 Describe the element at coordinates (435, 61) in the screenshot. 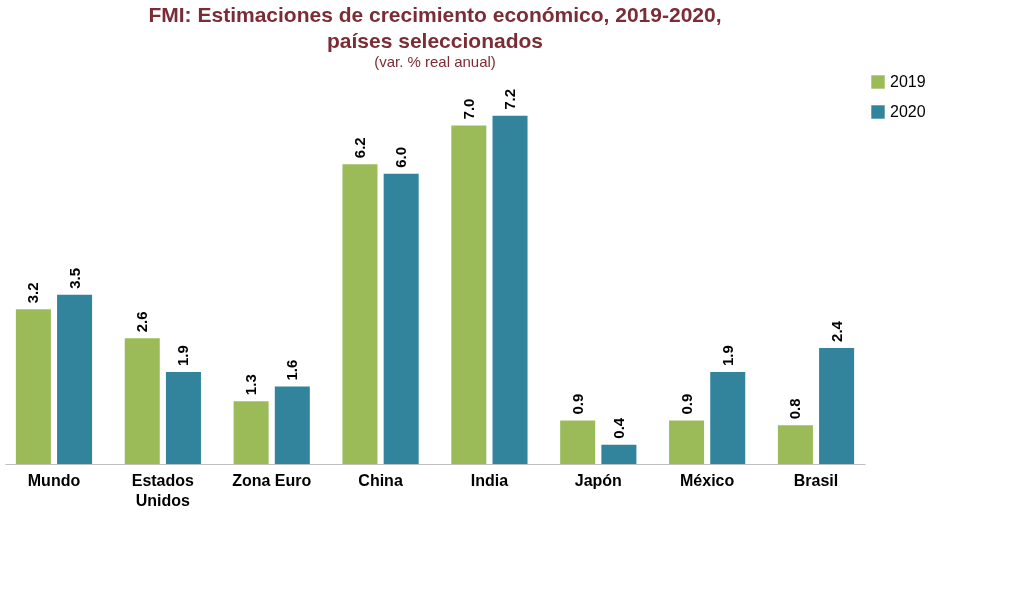

I see `chart-subtitle: (var. % real anual)` at that location.